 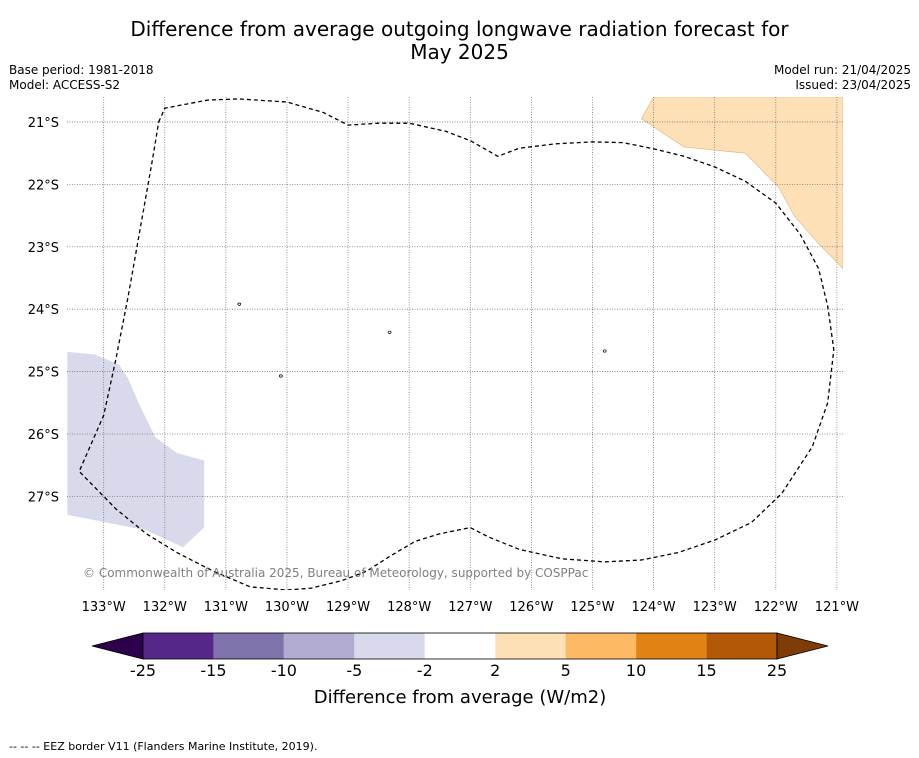 I want to click on colorbar-tick-label: -5, so click(x=354, y=670).